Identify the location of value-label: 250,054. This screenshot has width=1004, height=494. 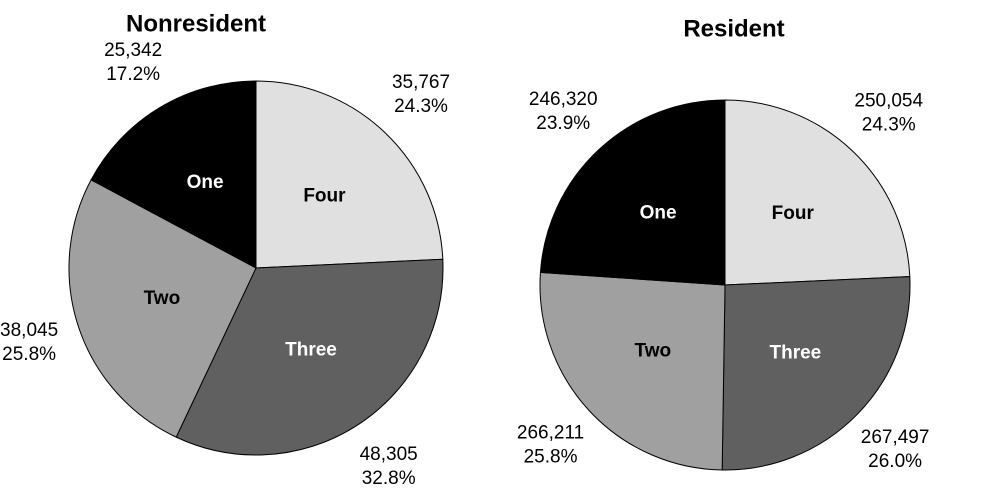
(888, 101).